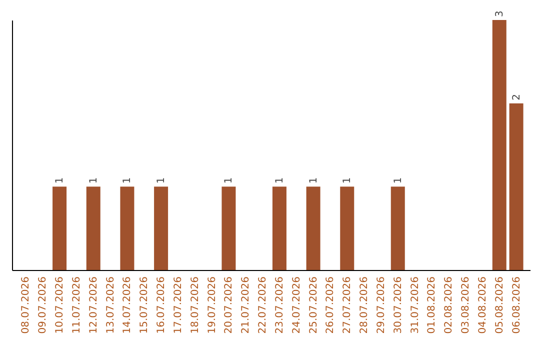  I want to click on x-tick-label: 06.08.2026, so click(516, 305).